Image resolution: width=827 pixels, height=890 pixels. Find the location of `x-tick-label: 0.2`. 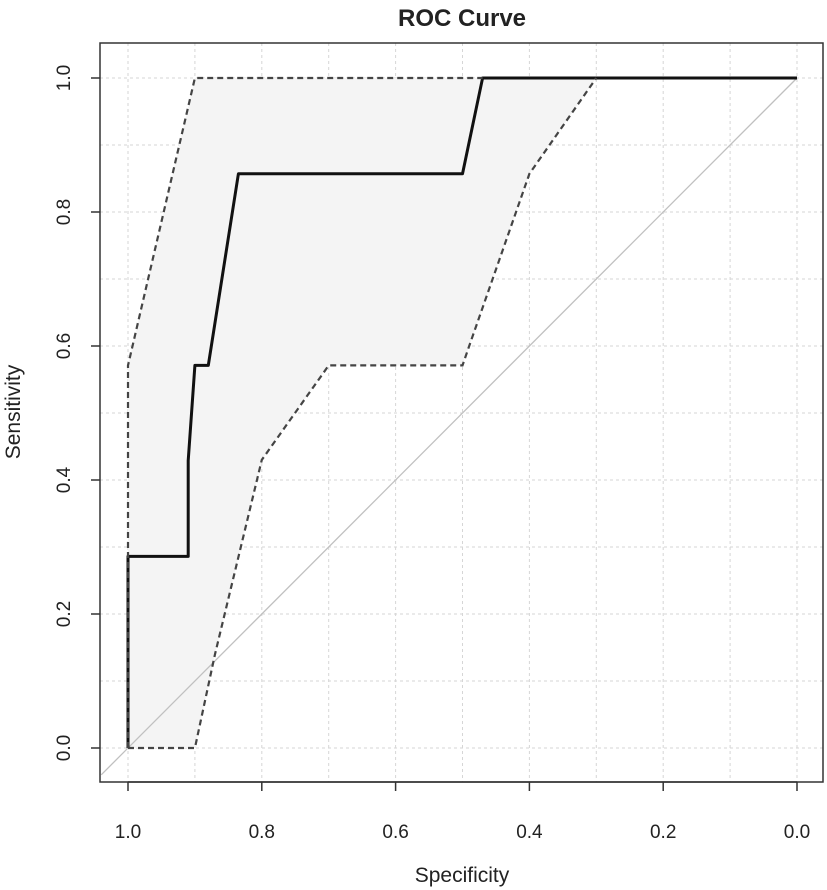

x-tick-label: 0.2 is located at coordinates (663, 832).